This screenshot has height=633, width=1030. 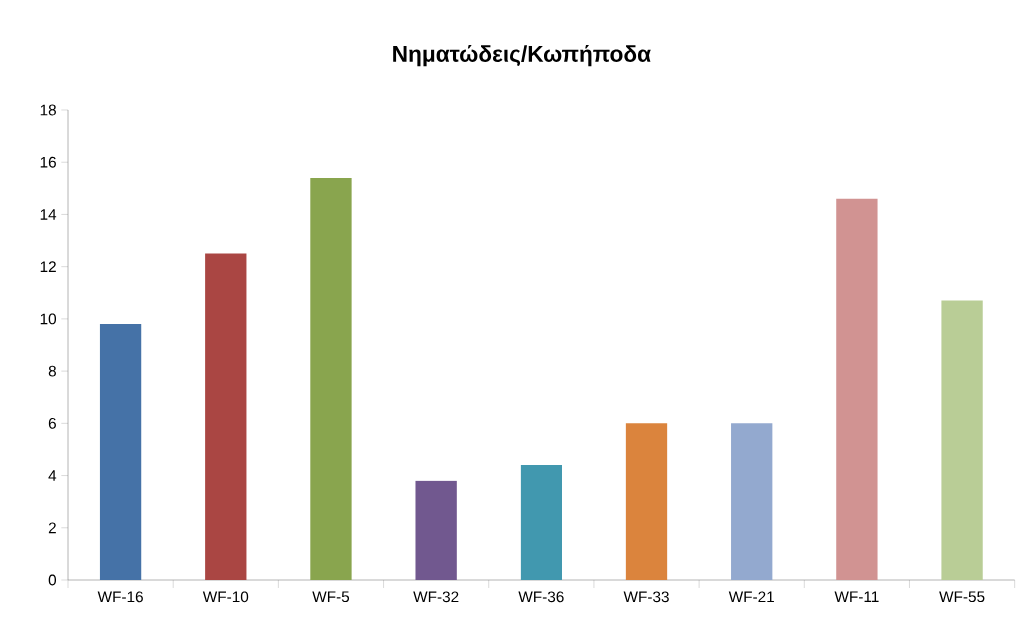 I want to click on y-tick-label: 4, so click(x=52, y=475).